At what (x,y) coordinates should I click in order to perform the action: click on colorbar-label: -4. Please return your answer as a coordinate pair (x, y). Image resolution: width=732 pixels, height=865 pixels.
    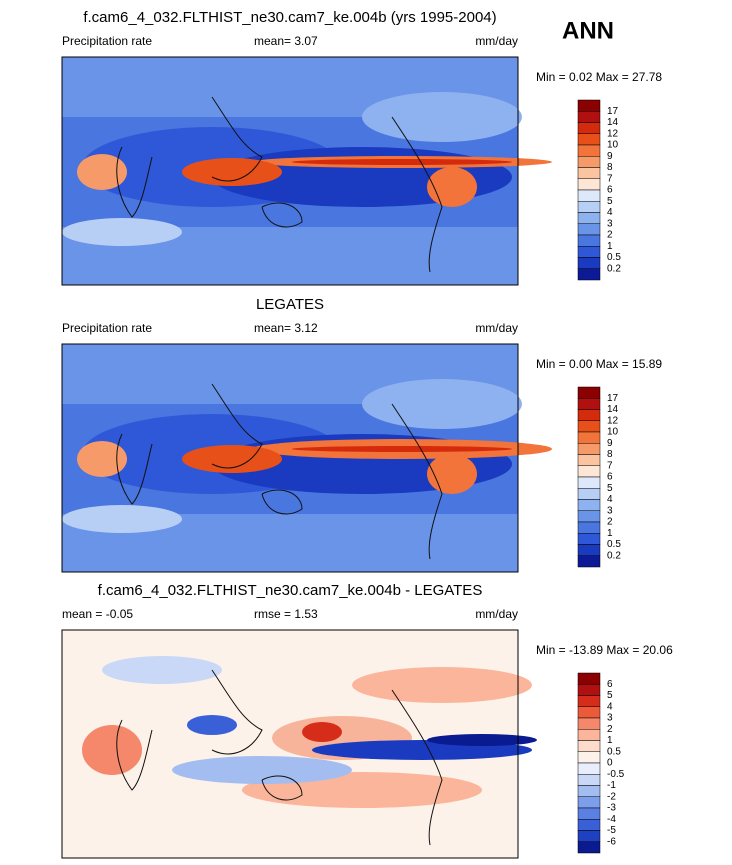
    Looking at the image, I should click on (611, 819).